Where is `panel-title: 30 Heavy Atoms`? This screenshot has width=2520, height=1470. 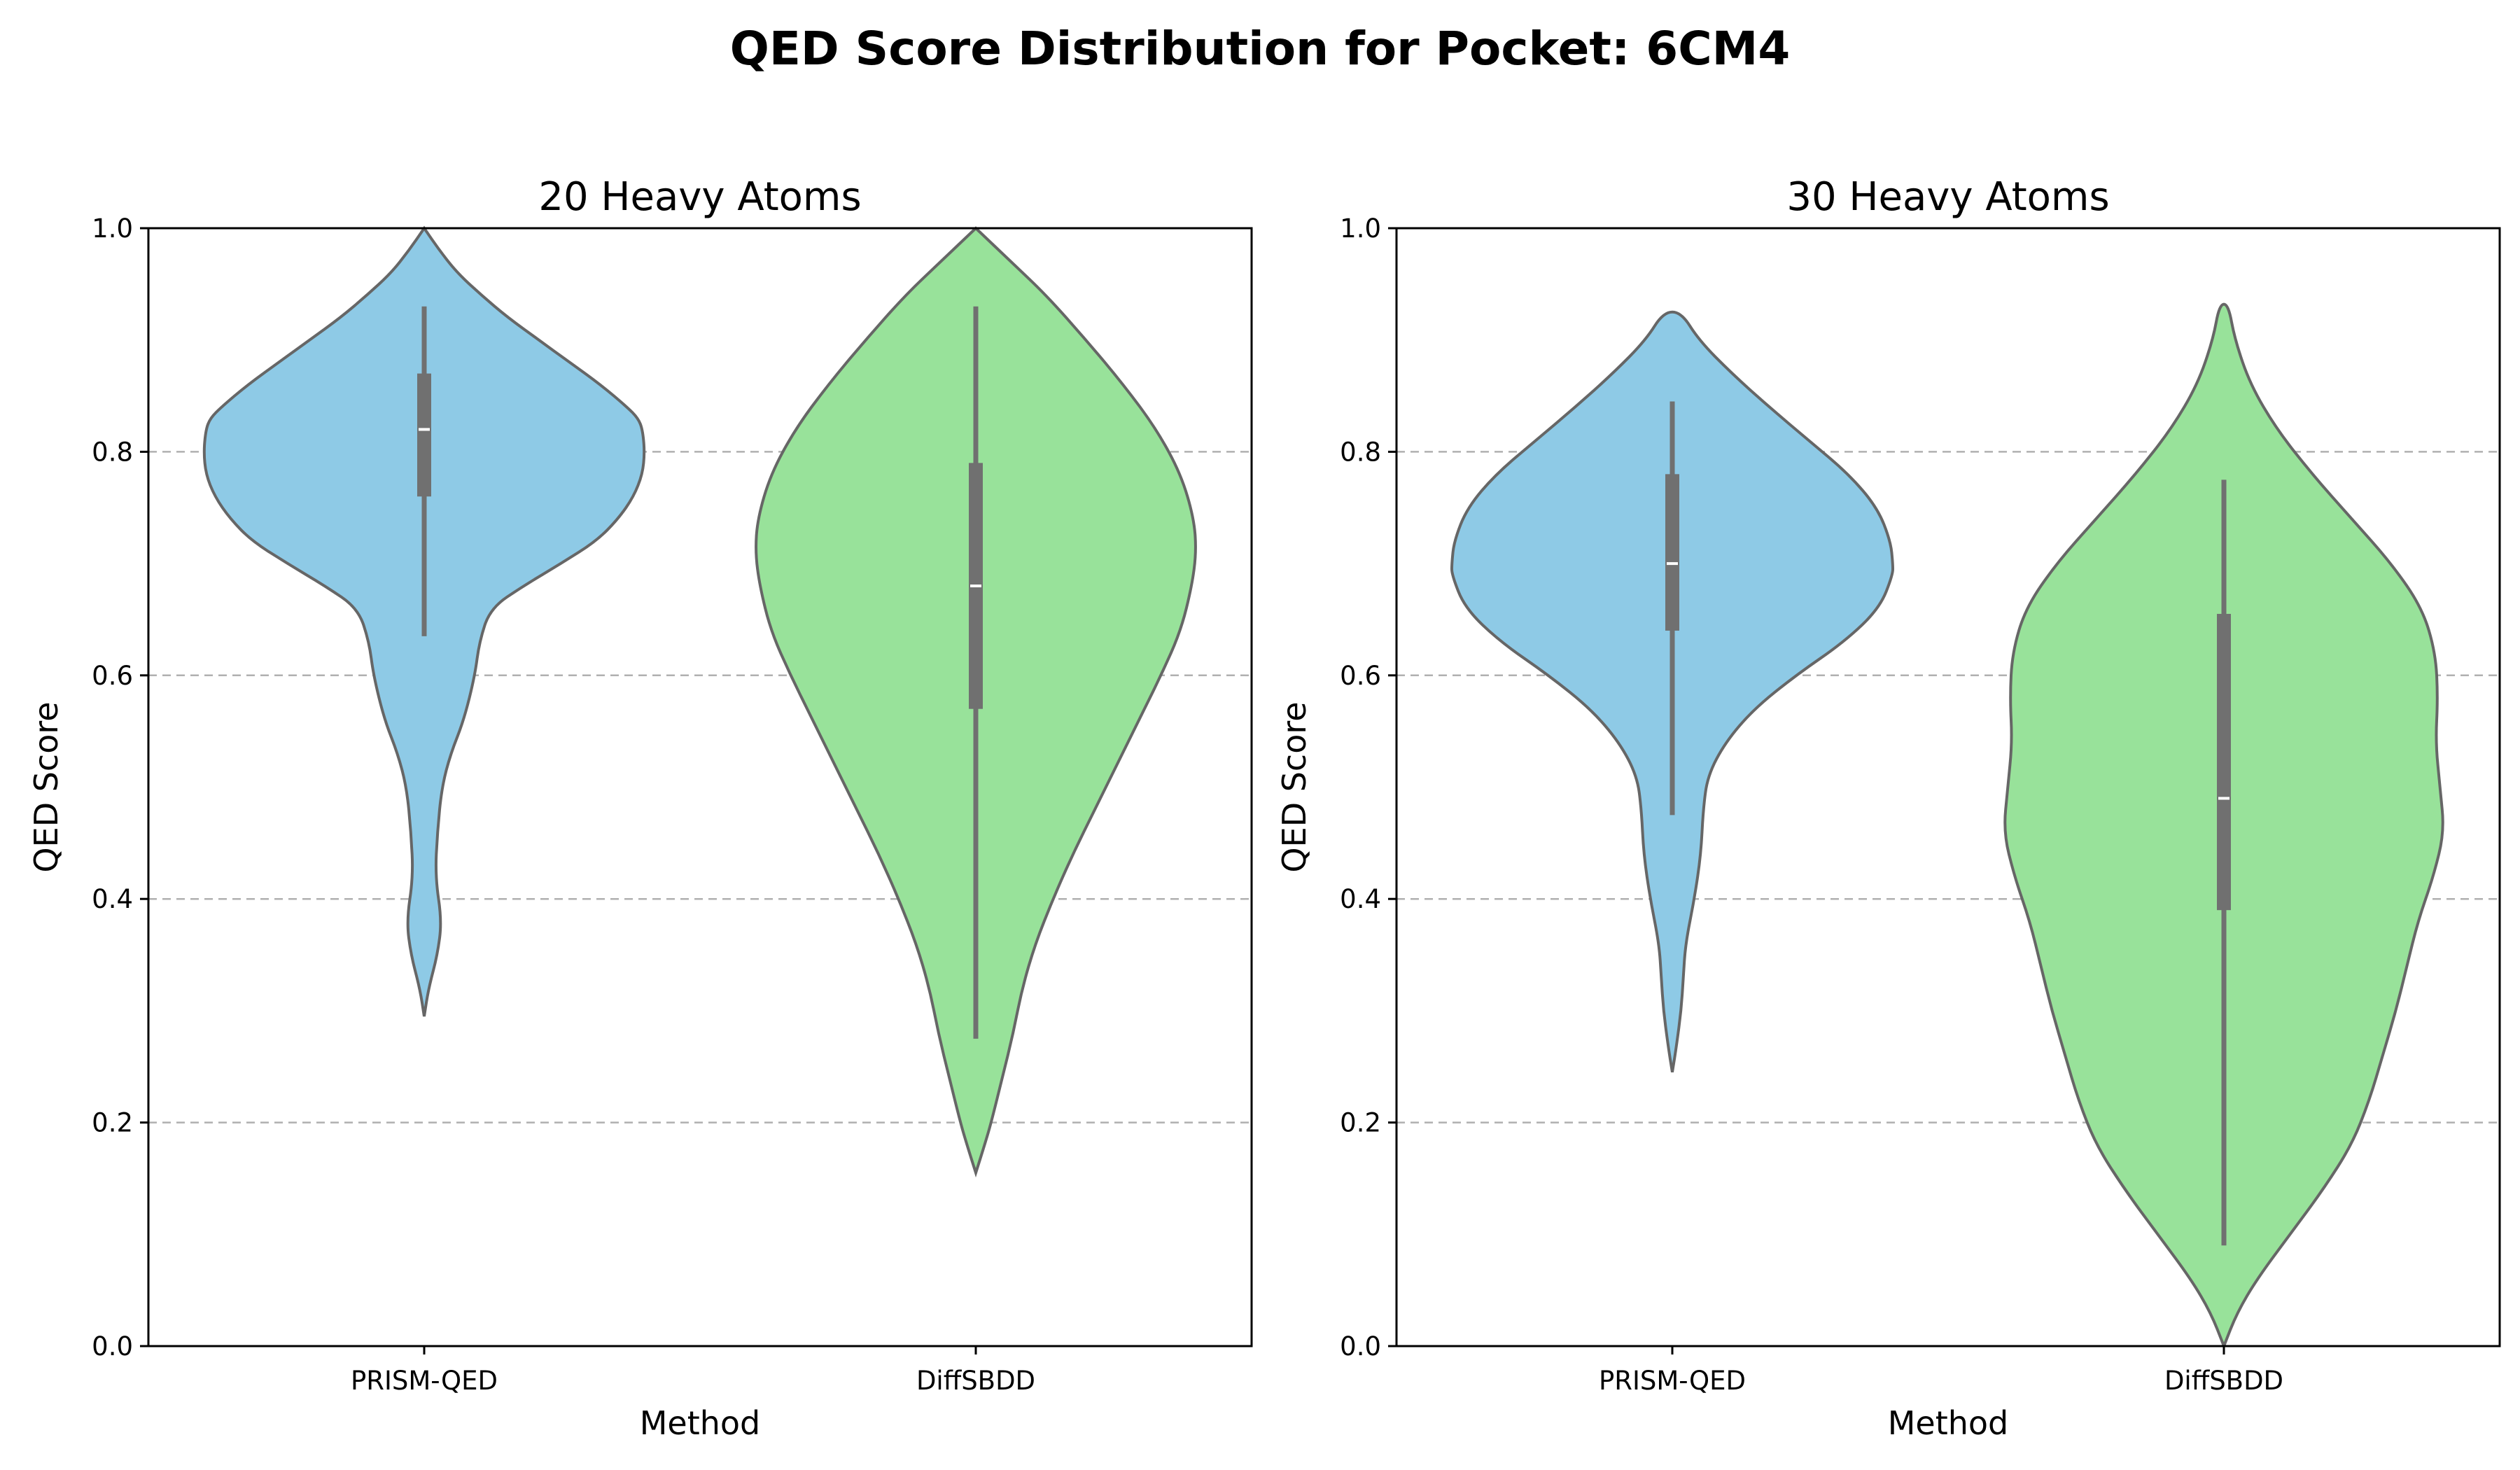 panel-title: 30 Heavy Atoms is located at coordinates (1947, 197).